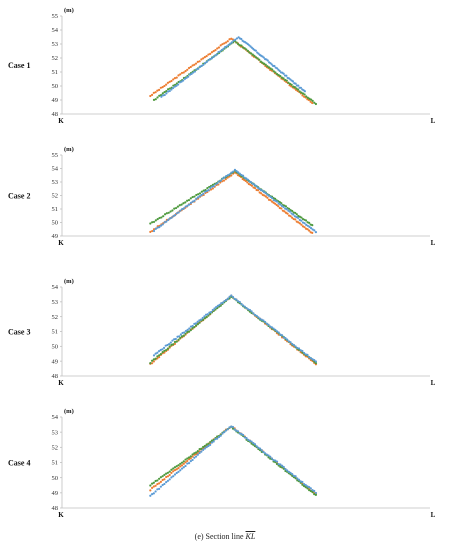 Image resolution: width=450 pixels, height=550 pixels. What do you see at coordinates (55, 332) in the screenshot?
I see `y-tick-label: 51` at bounding box center [55, 332].